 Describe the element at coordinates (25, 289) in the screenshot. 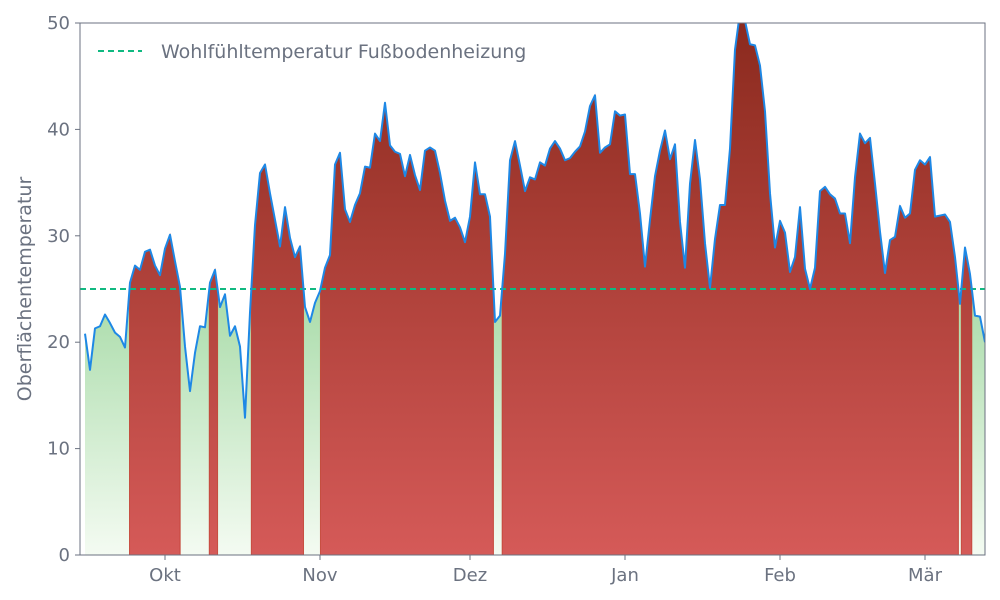

I see `y-axis-title: Oberflächentemperatur` at that location.